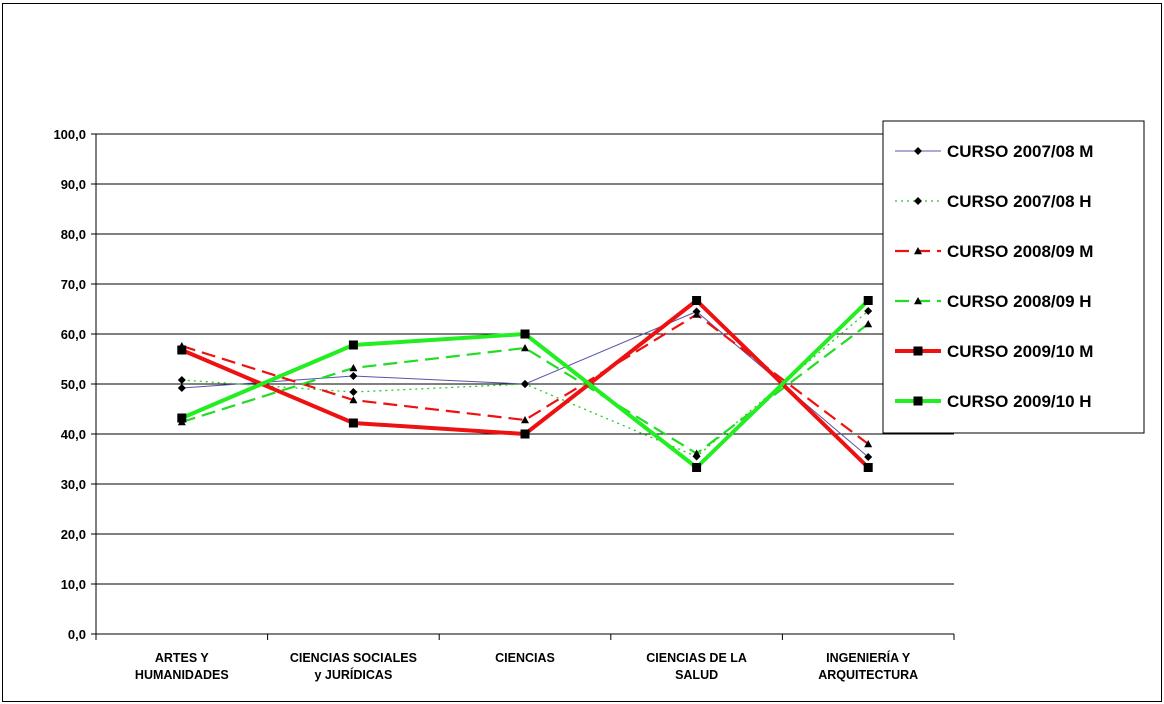  What do you see at coordinates (1019, 201) in the screenshot?
I see `legend-label: CURSO 2007/08 H` at bounding box center [1019, 201].